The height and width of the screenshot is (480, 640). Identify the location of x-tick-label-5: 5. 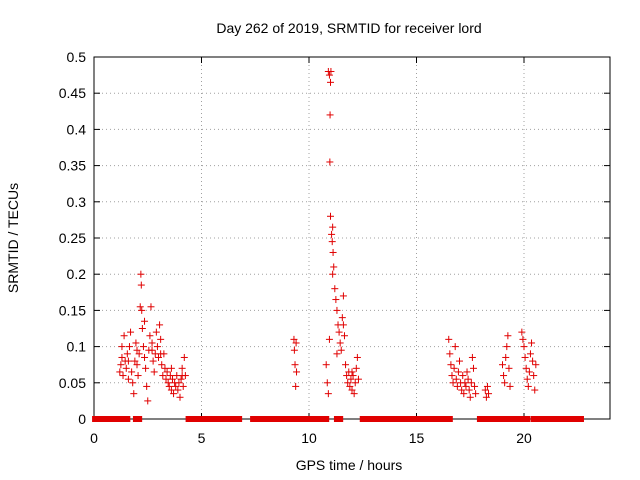
(202, 438).